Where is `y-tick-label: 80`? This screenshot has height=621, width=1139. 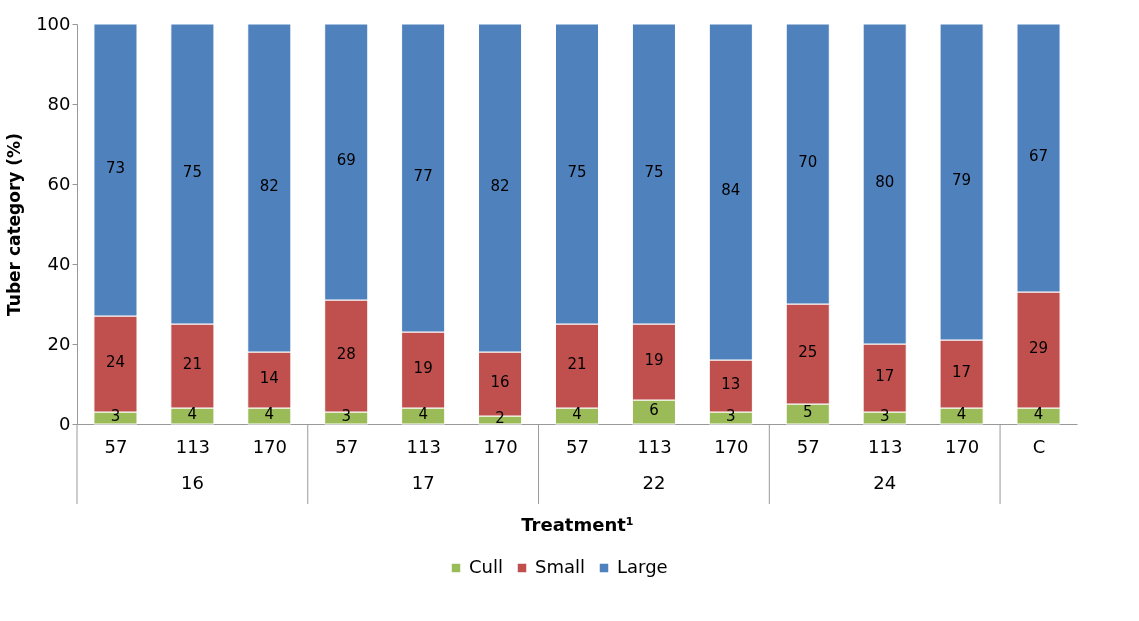
y-tick-label: 80 is located at coordinates (59, 103).